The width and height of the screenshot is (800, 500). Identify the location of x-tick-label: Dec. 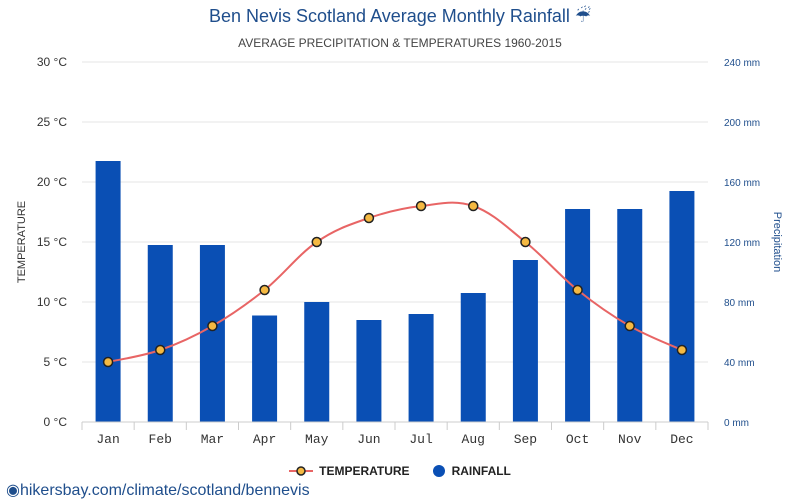
(681, 439).